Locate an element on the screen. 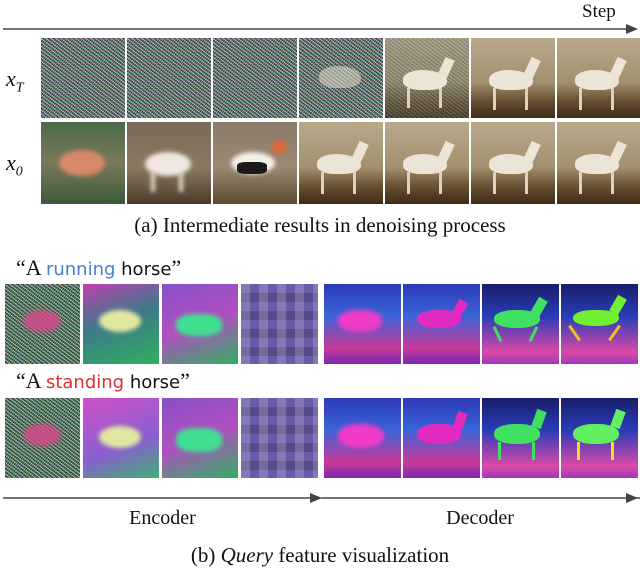  prompt-standing: “A standing horse” is located at coordinates (103, 380).